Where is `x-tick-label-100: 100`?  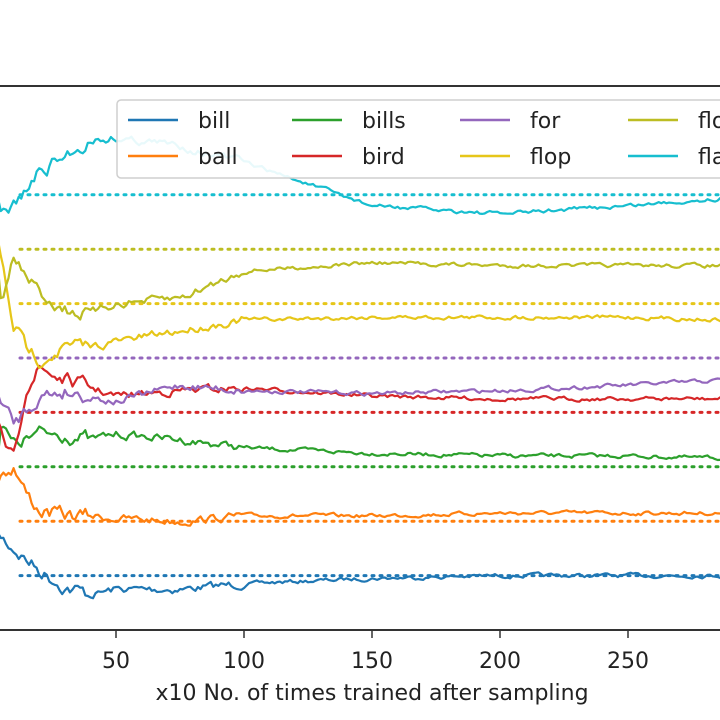
x-tick-label-100: 100 is located at coordinates (244, 661).